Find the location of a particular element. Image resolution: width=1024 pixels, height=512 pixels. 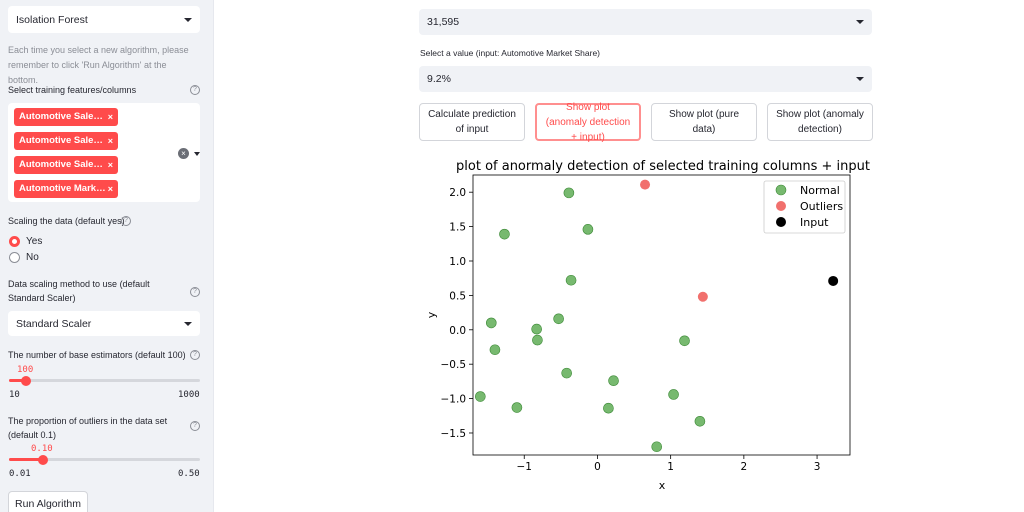

algorithm-select: Isolation Forest is located at coordinates (104, 19).